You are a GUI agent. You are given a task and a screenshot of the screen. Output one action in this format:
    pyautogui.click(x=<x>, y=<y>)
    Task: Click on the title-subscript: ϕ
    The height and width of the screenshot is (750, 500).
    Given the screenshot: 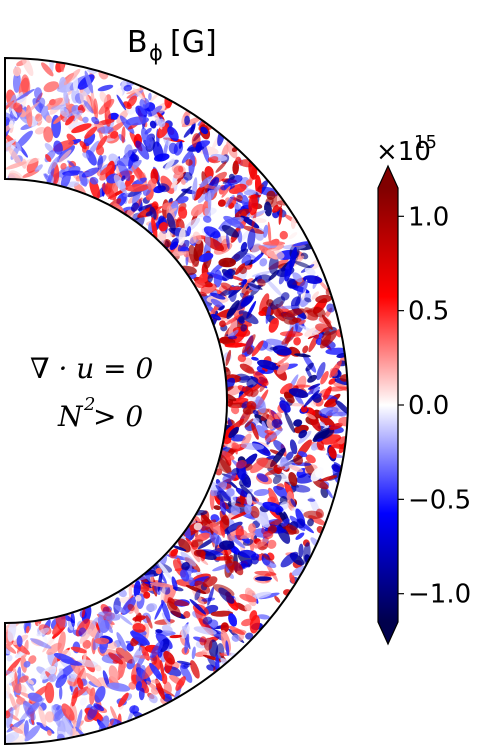 What is the action you would take?
    pyautogui.click(x=156, y=53)
    